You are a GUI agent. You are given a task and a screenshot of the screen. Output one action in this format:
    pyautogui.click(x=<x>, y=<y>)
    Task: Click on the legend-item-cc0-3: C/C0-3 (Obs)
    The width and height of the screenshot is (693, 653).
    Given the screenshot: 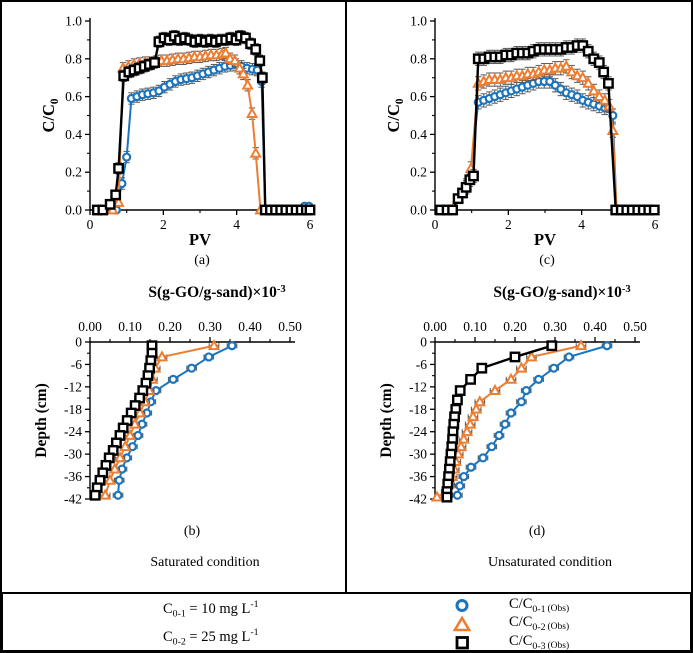 What is the action you would take?
    pyautogui.click(x=510, y=642)
    